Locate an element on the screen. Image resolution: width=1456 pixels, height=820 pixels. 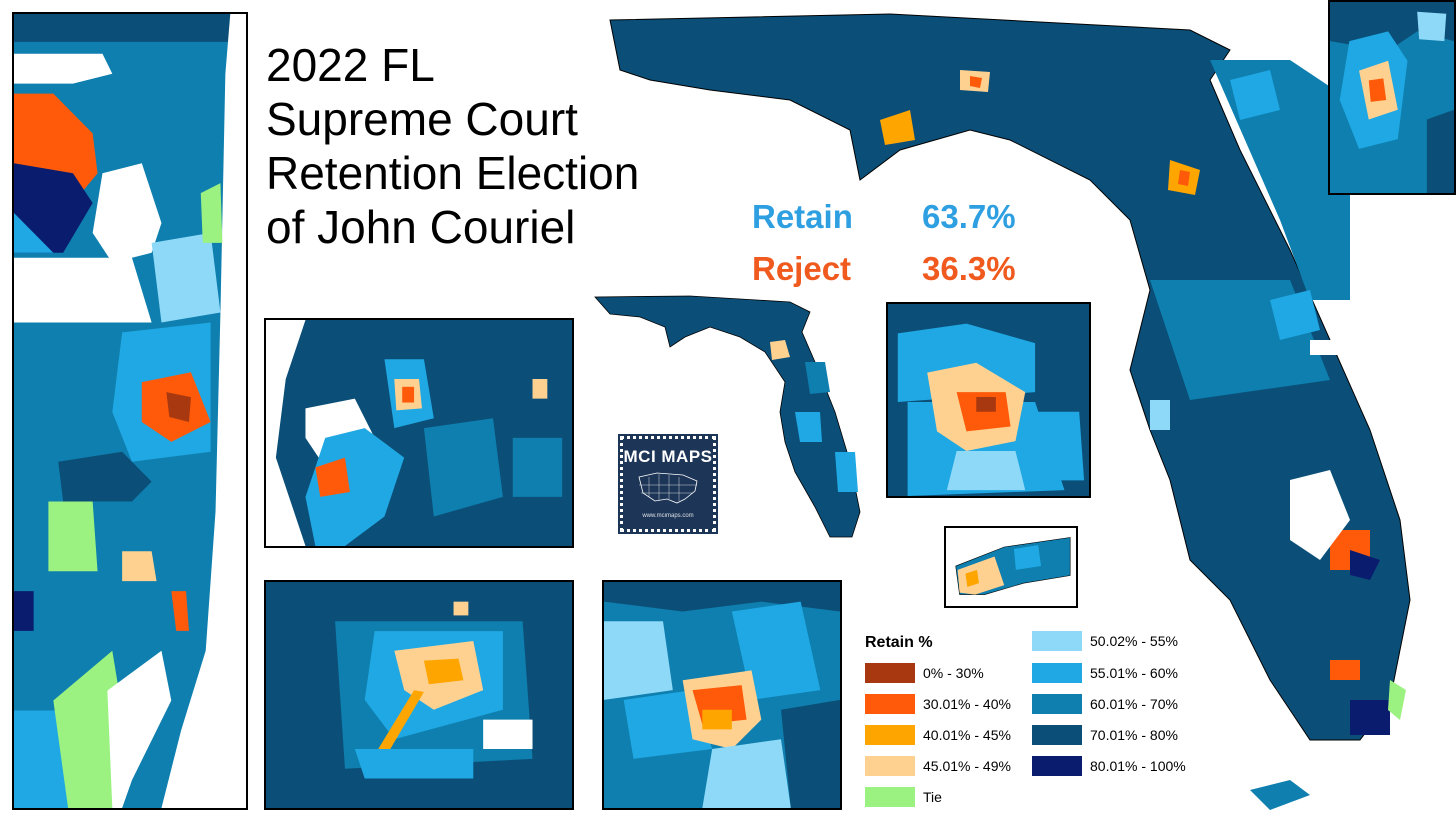
legend-item: 45.01% - 49% is located at coordinates (938, 766).